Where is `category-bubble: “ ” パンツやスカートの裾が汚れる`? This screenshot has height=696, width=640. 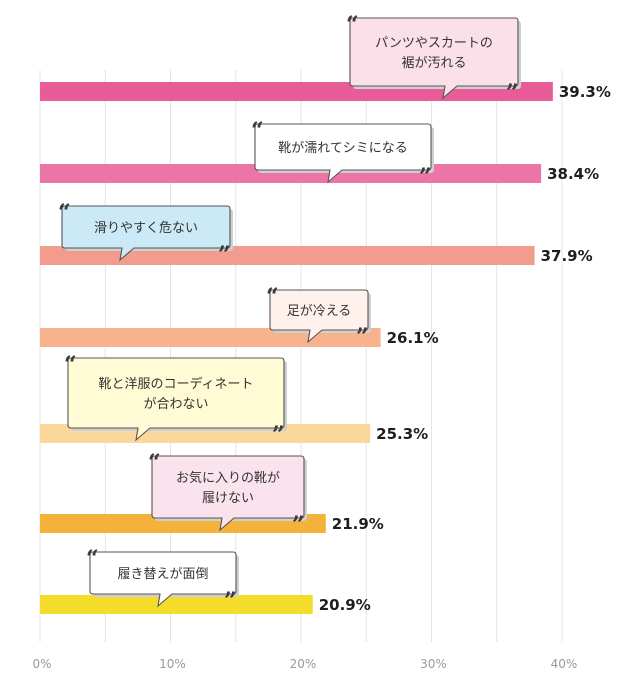
category-bubble: “ ” パンツやスカートの裾が汚れる is located at coordinates (433, 59).